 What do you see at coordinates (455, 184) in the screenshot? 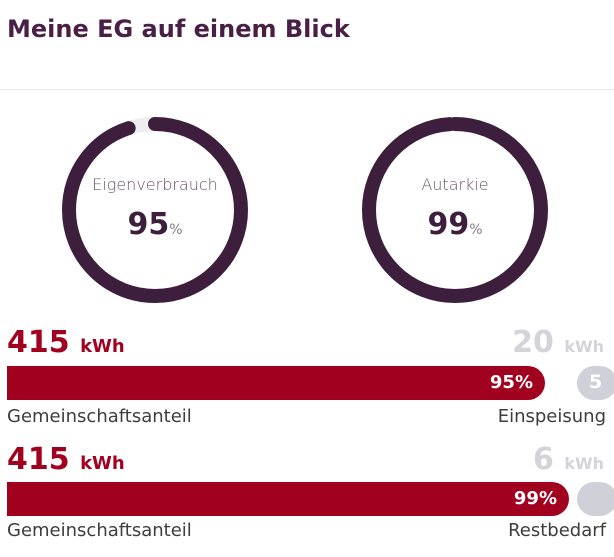
I see `gauge-label: Autarkie` at bounding box center [455, 184].